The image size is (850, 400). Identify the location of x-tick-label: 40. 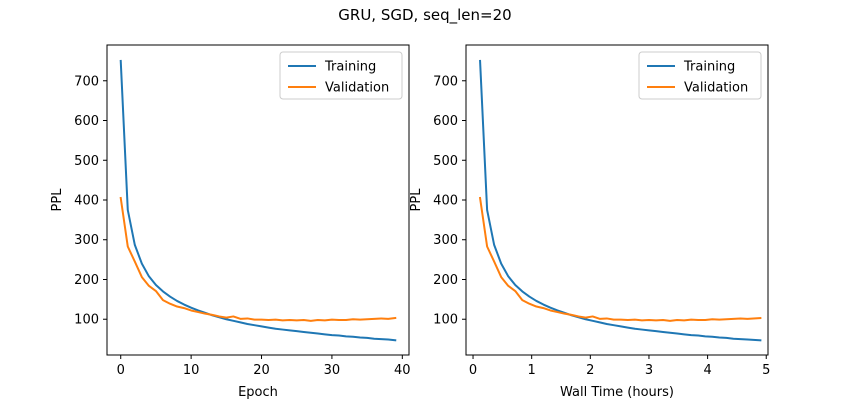
(402, 370).